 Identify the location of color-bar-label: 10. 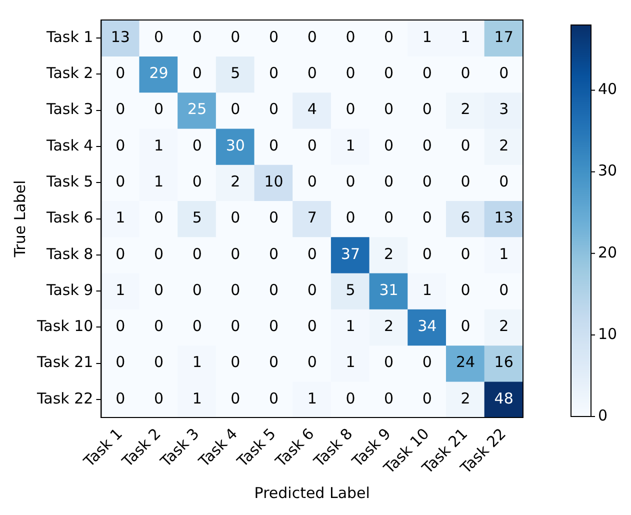
(608, 333).